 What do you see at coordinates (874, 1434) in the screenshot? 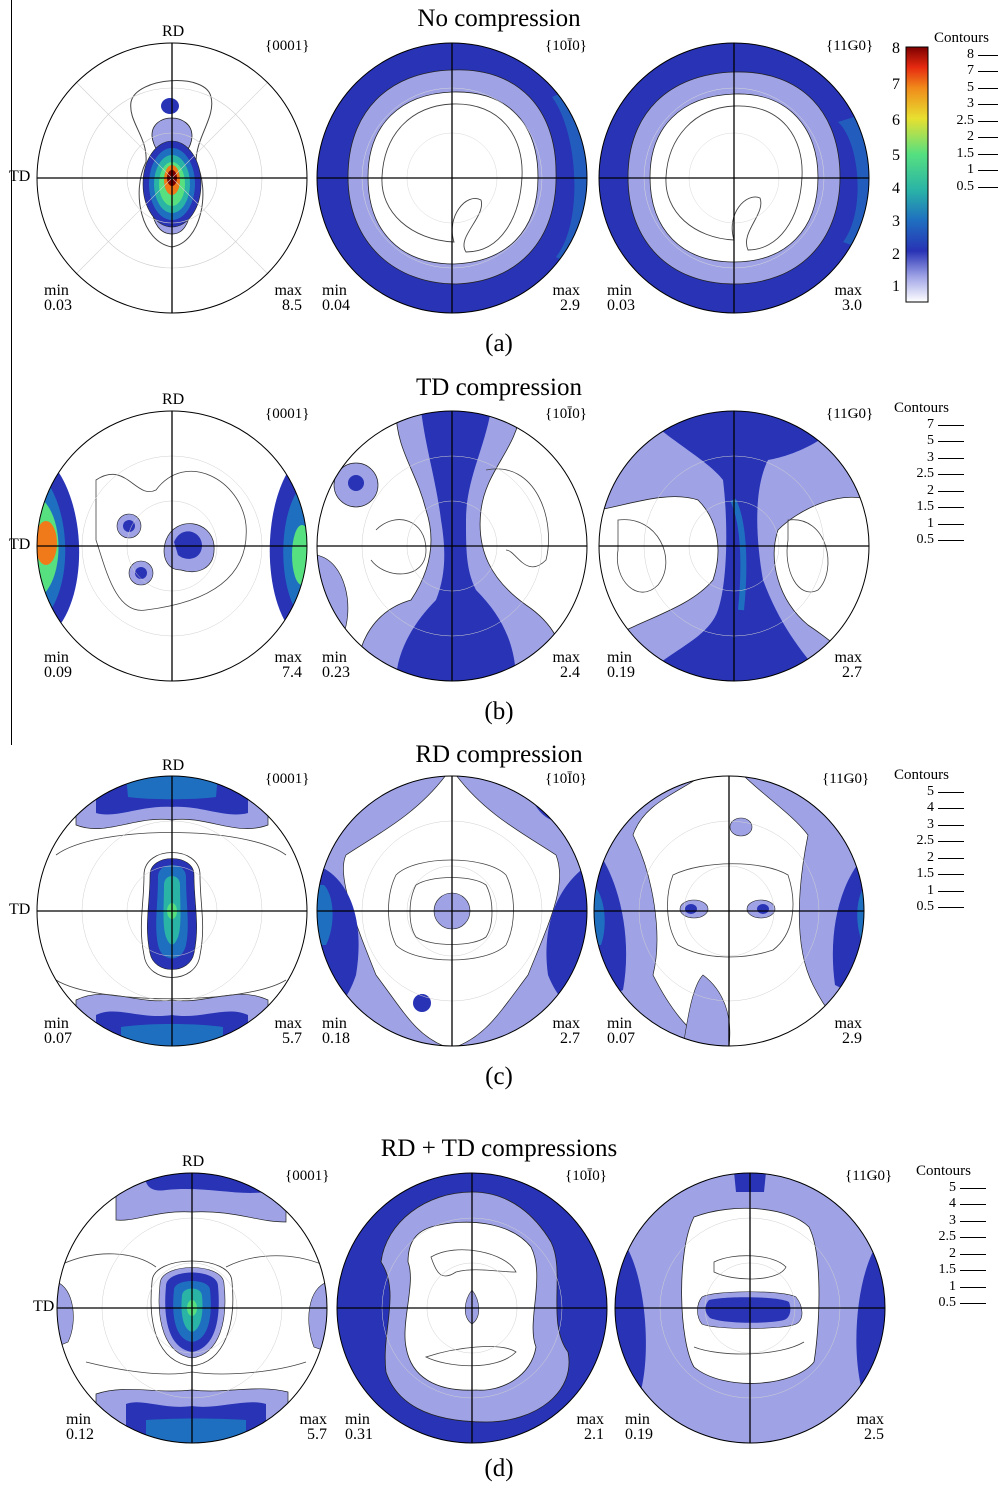
I see `max-number: 2.5` at bounding box center [874, 1434].